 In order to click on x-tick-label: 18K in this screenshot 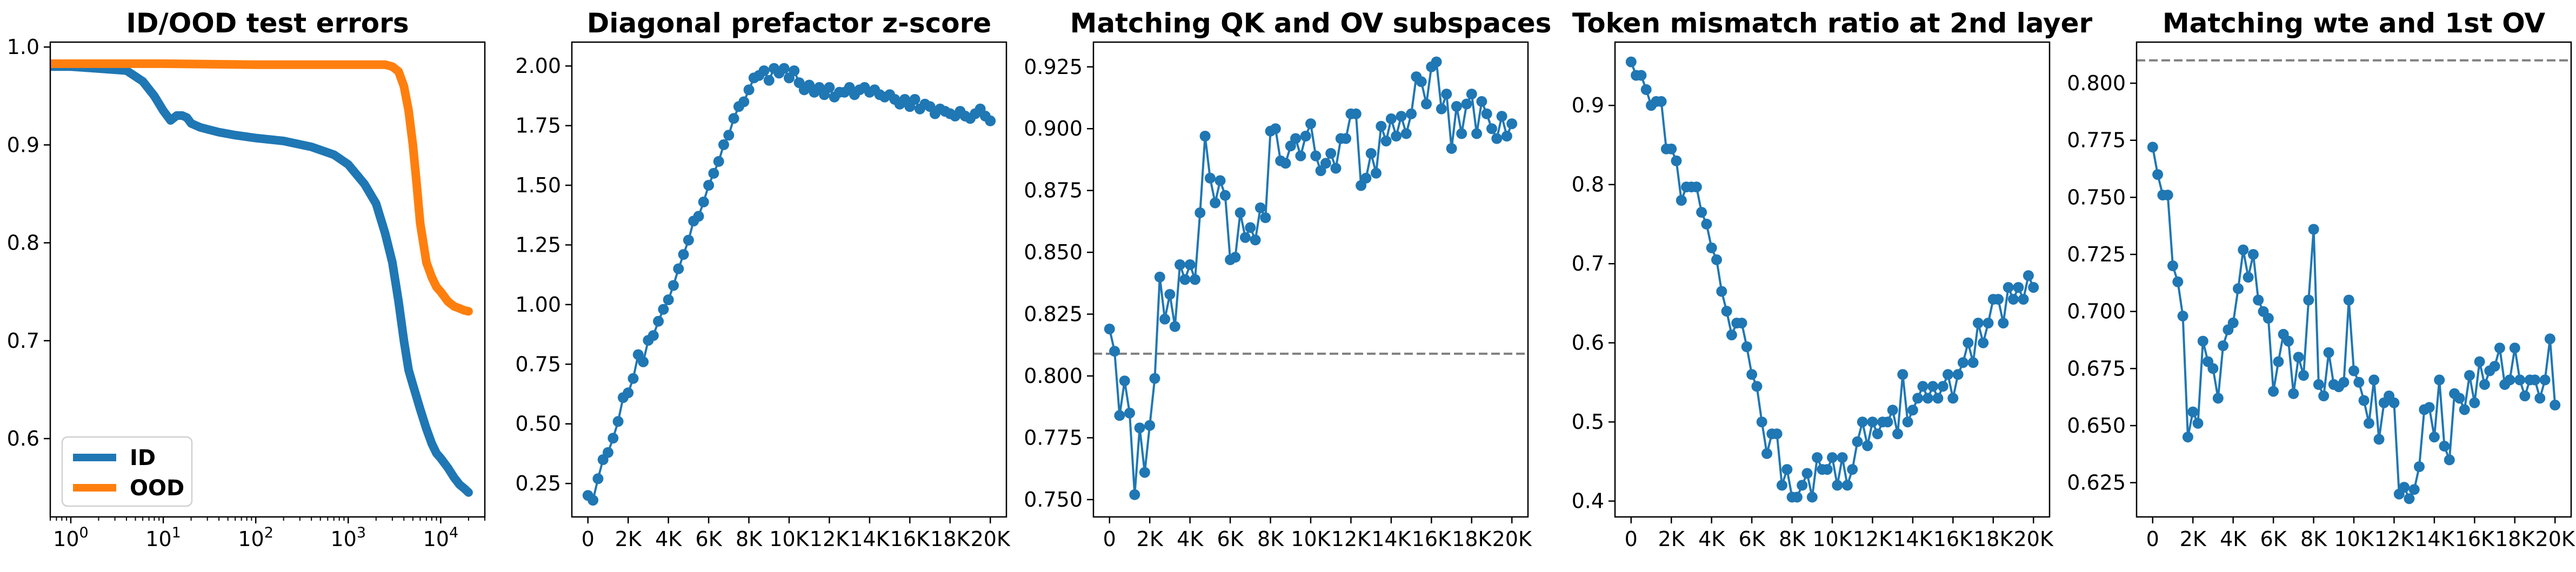, I will do `click(950, 539)`.